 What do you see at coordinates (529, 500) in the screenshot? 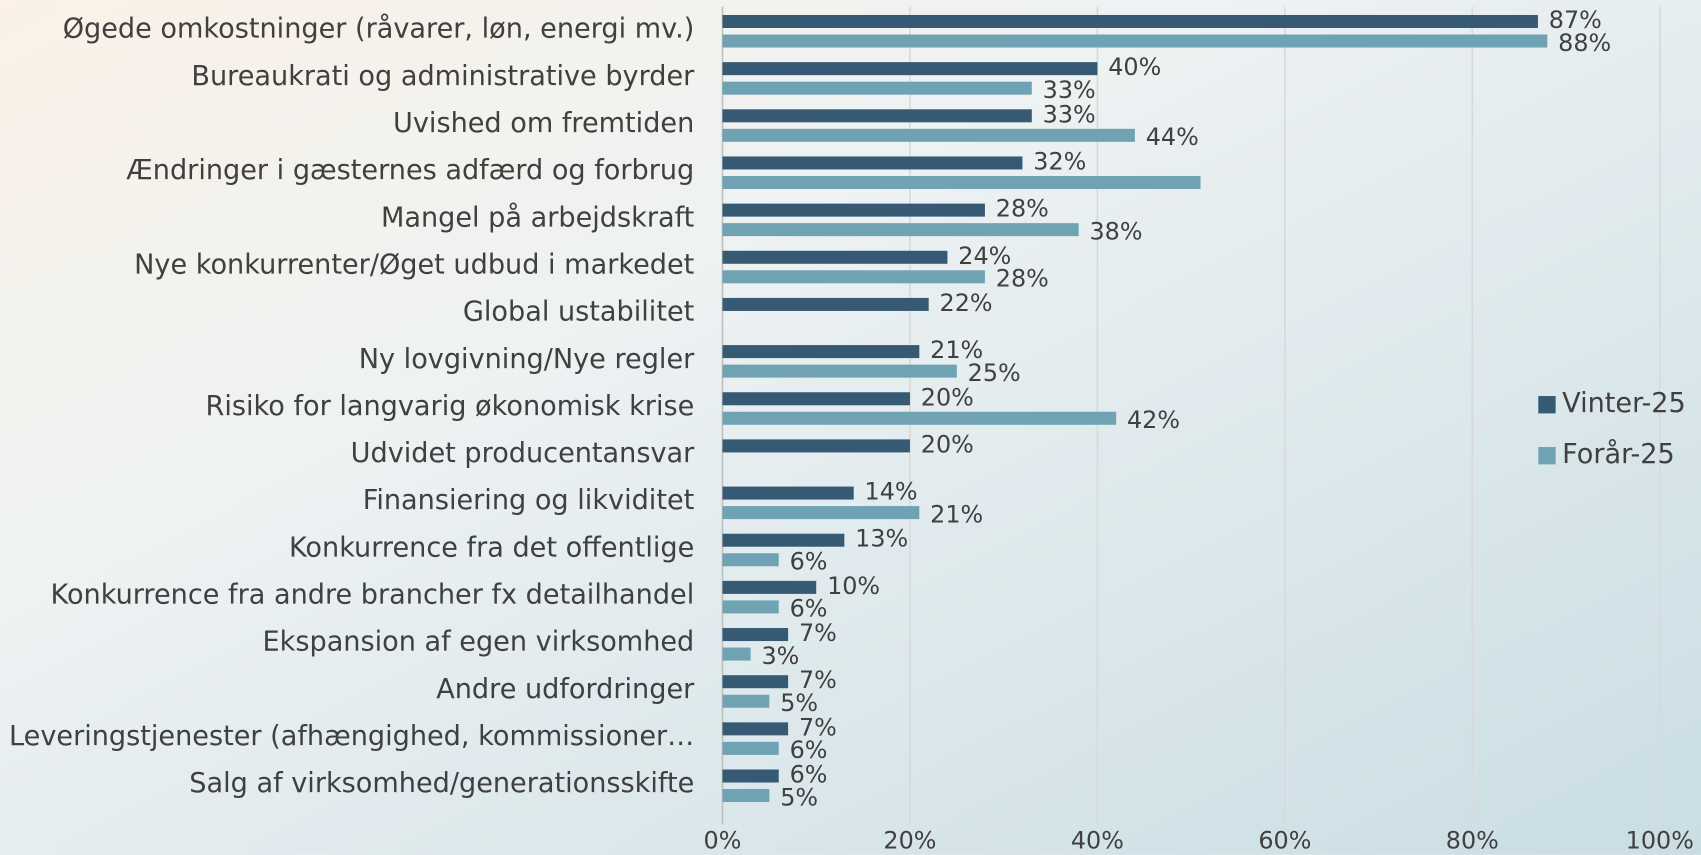
I see `y-tick-label: Finansiering og likviditet` at bounding box center [529, 500].